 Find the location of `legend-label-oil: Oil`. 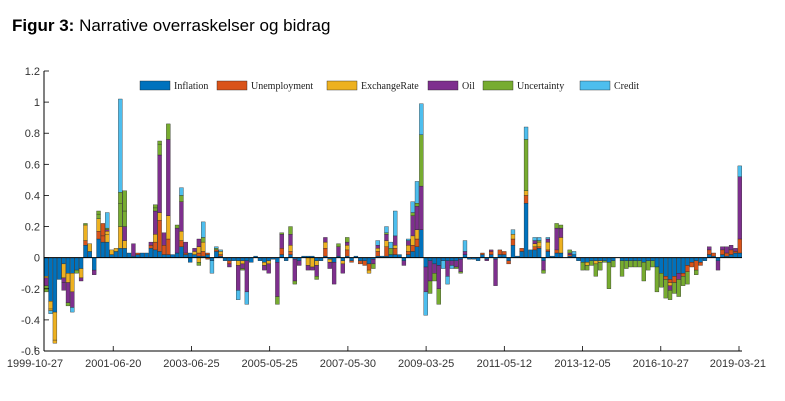

legend-label-oil: Oil is located at coordinates (468, 86).